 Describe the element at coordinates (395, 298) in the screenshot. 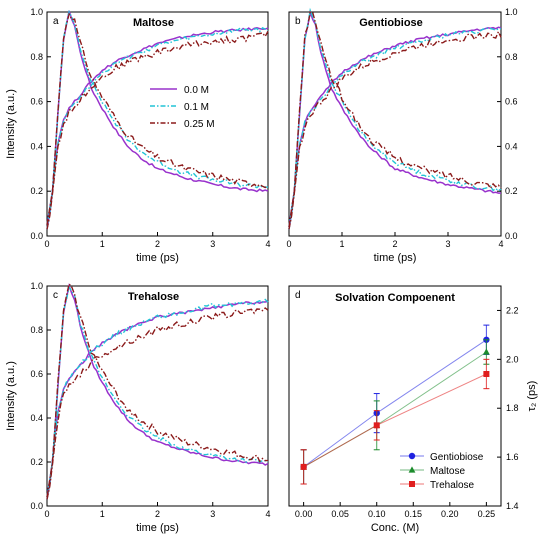

I see `panel-title: Solvation Compoenent` at that location.